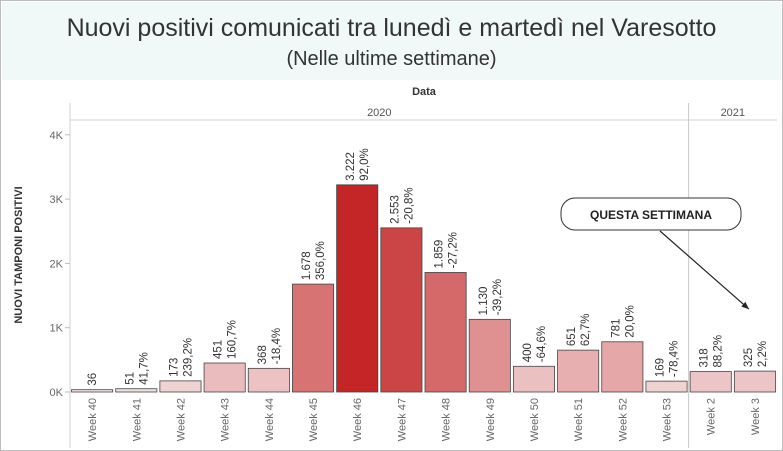 This screenshot has height=451, width=783. I want to click on bar-change-label: 20,0%, so click(630, 321).